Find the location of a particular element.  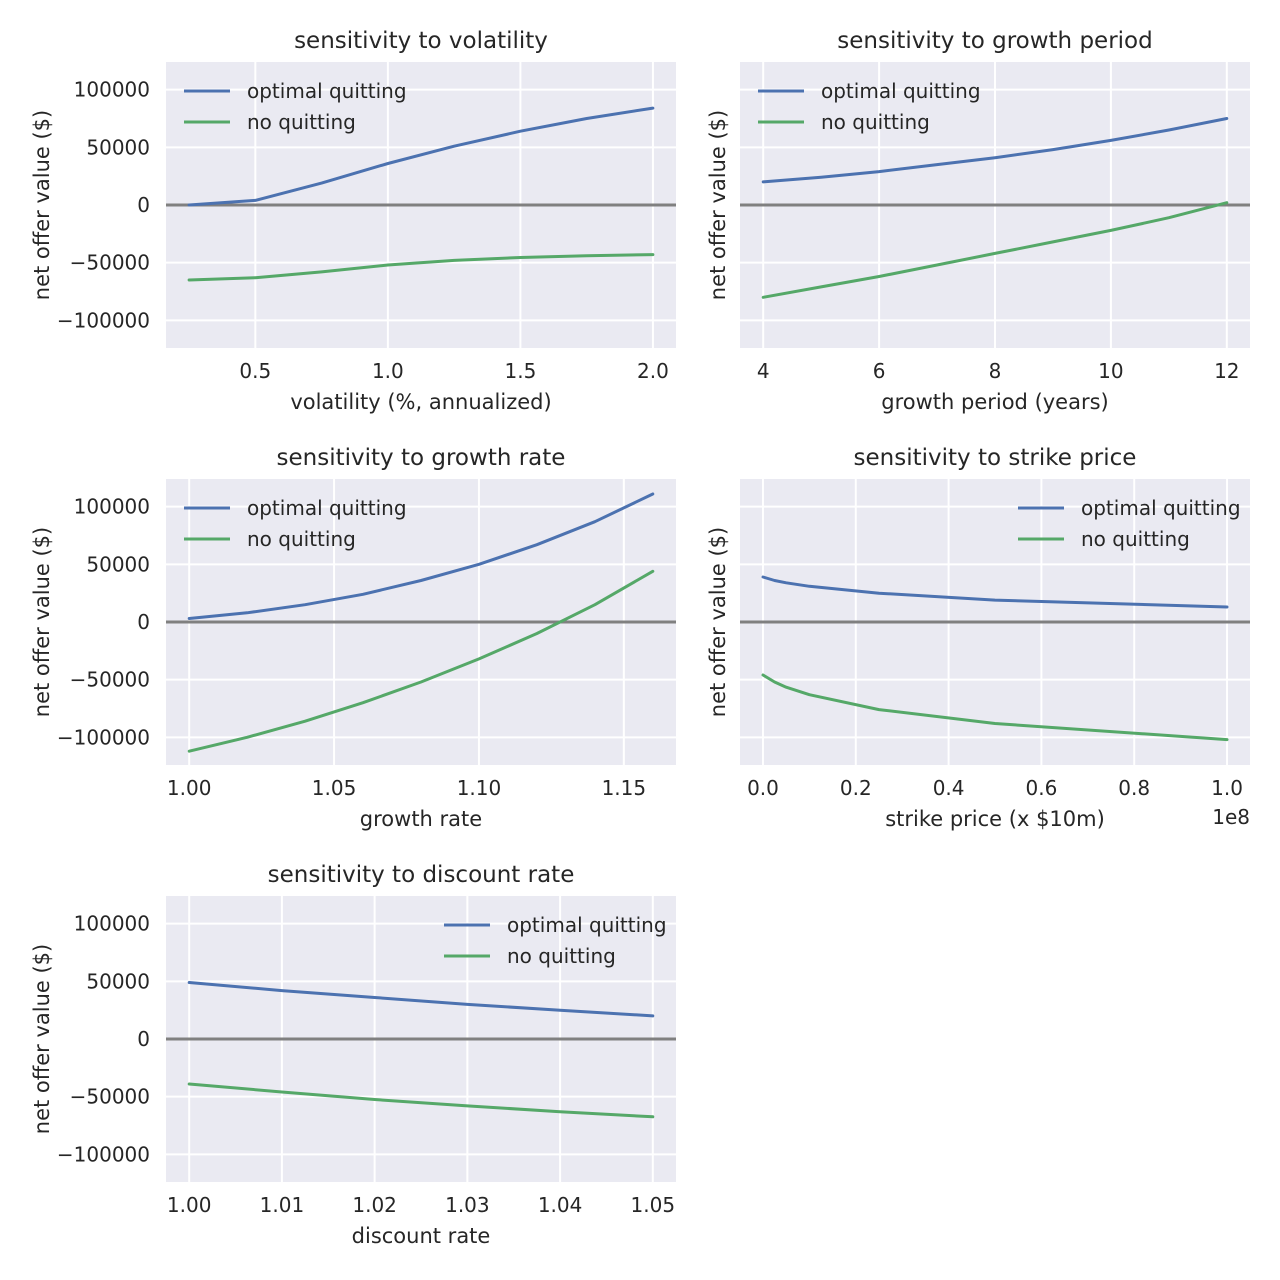

x-tick-label: 4 is located at coordinates (763, 371).